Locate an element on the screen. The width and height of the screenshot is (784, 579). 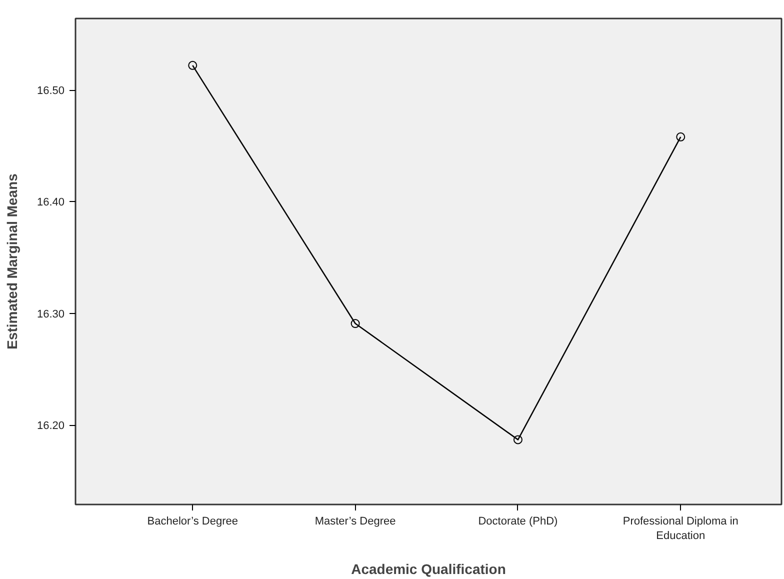
x-tick-label: Doctorate (PhD) is located at coordinates (518, 522).